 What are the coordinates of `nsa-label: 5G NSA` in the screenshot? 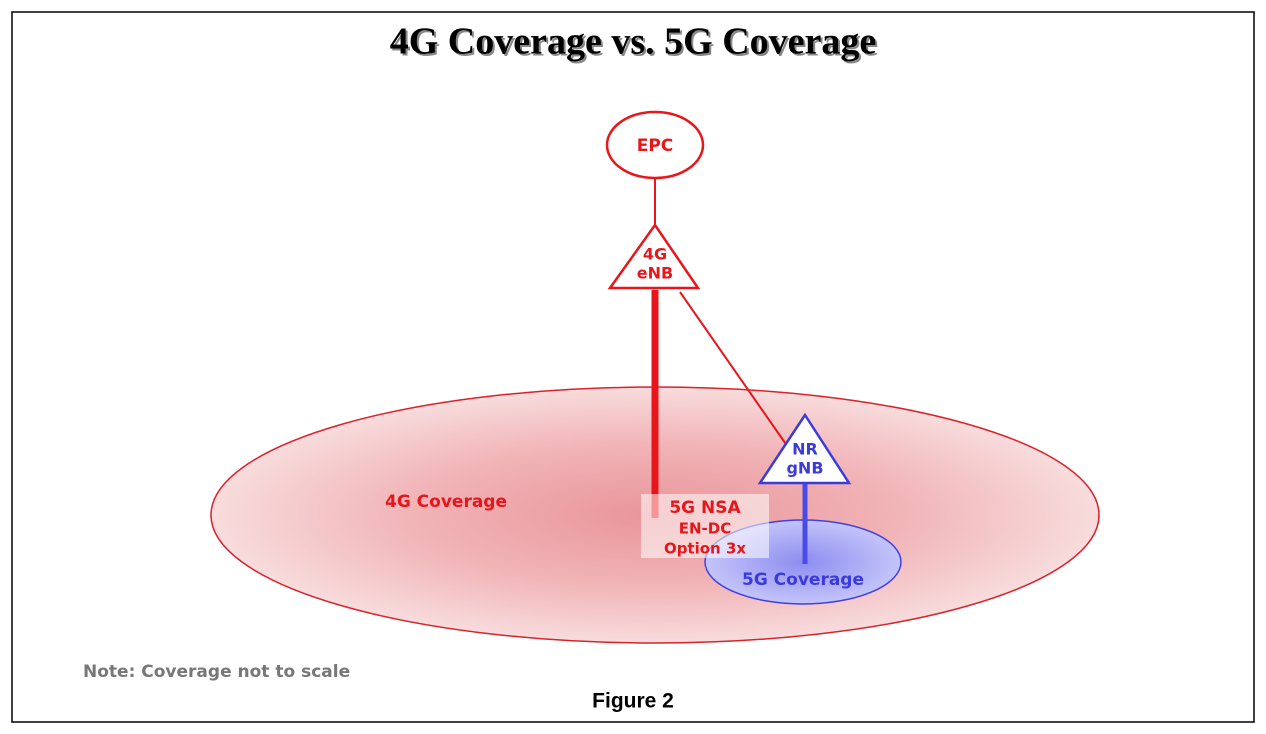 It's located at (705, 508).